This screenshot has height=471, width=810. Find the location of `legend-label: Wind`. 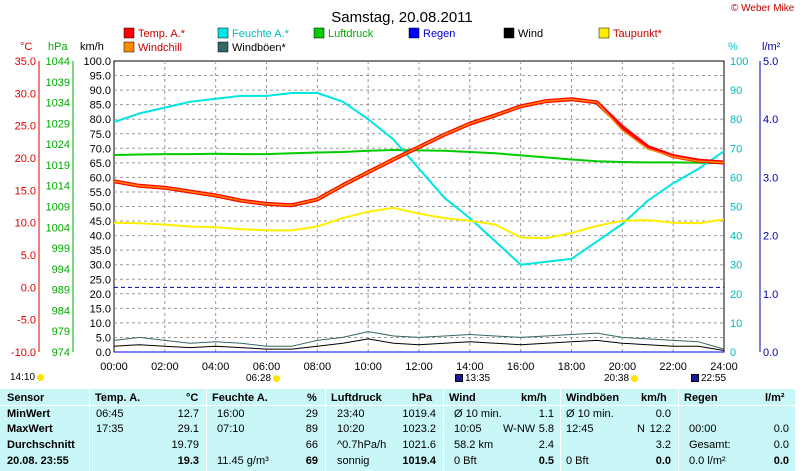

legend-label: Wind is located at coordinates (530, 34).